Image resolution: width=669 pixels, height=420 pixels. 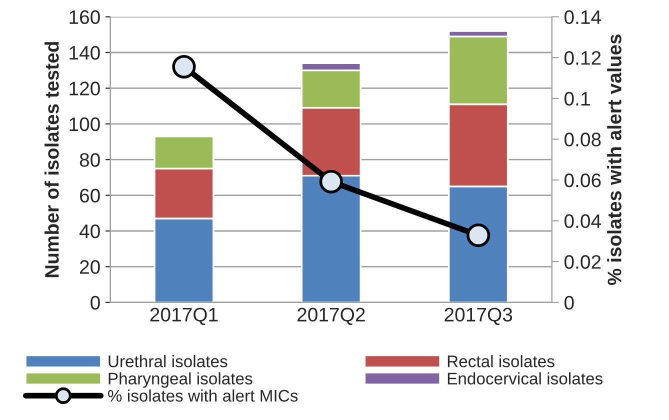 What do you see at coordinates (85, 89) in the screenshot?
I see `y-tick-label: 120` at bounding box center [85, 89].